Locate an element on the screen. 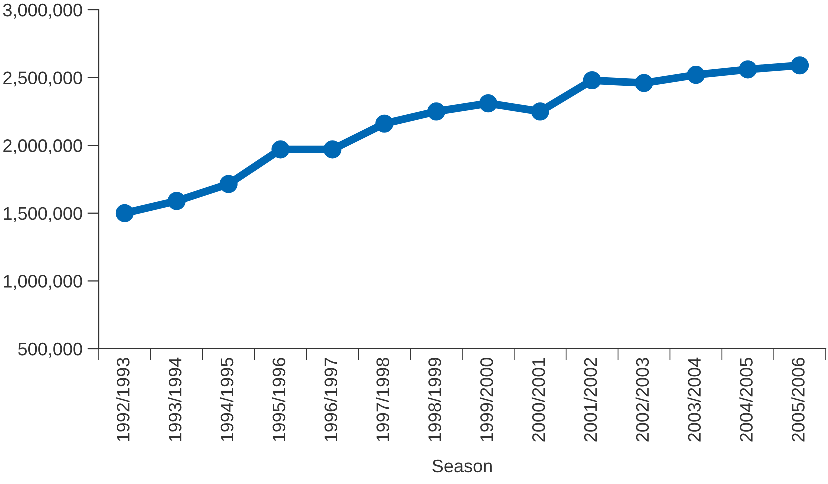  x-tick-label: 2005/2006 is located at coordinates (798, 400).